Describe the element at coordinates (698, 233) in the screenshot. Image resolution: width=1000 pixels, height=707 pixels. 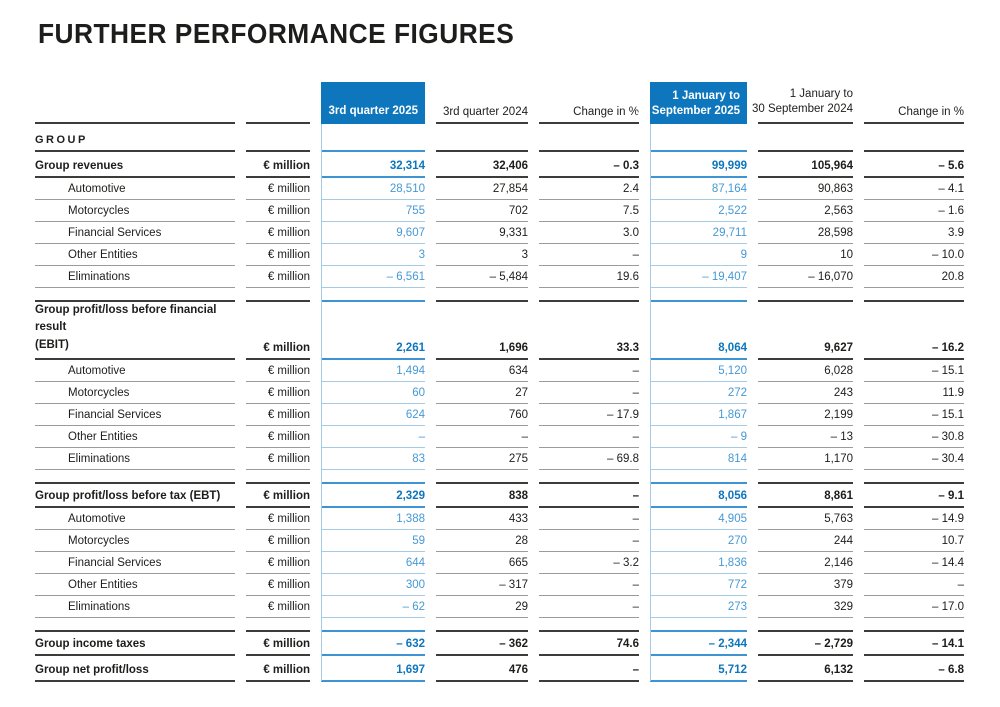
I see `cell-value: 29,711` at that location.